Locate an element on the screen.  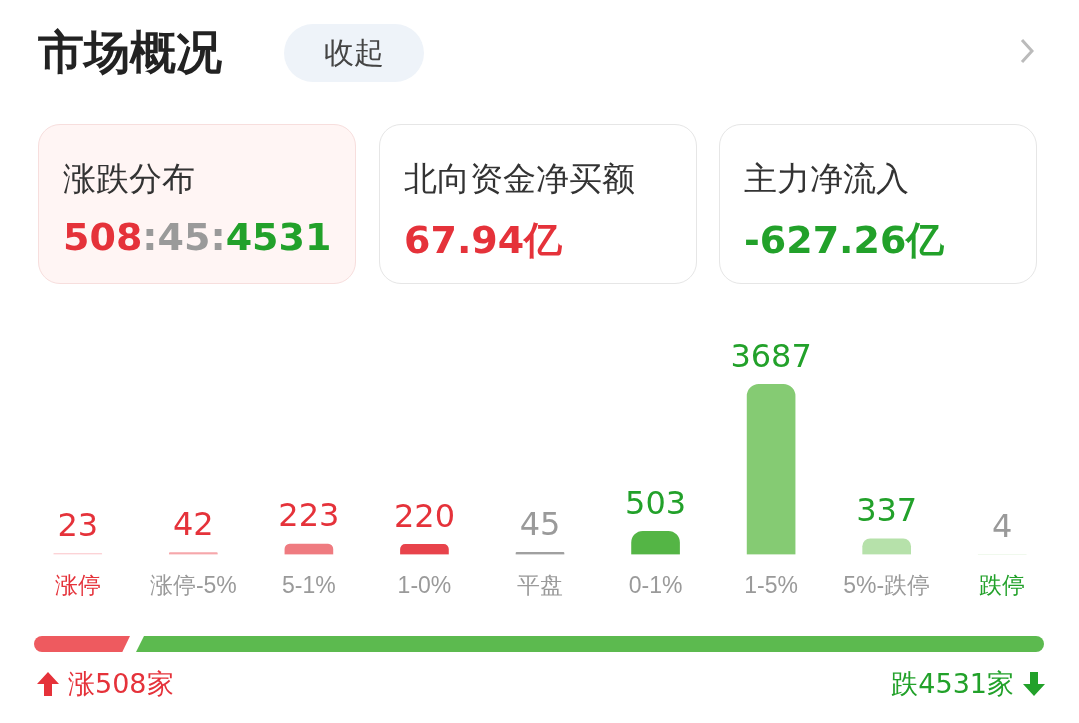
text: 跌4531家 is located at coordinates (952, 684).